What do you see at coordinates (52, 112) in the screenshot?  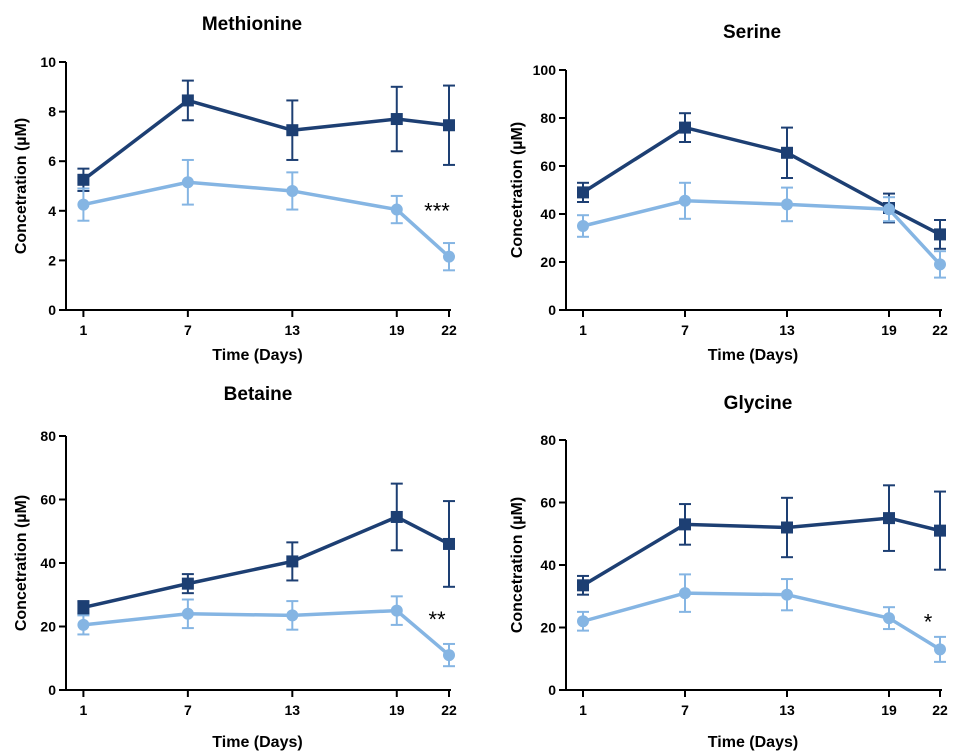 I see `y-tick-label: 8` at bounding box center [52, 112].